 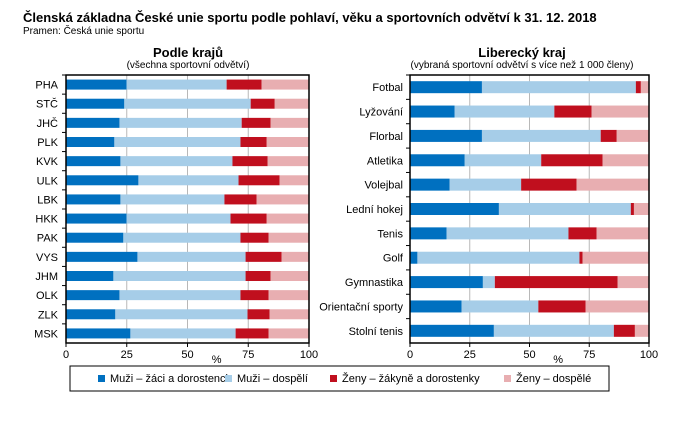 What do you see at coordinates (47, 162) in the screenshot?
I see `category-label: KVK` at bounding box center [47, 162].